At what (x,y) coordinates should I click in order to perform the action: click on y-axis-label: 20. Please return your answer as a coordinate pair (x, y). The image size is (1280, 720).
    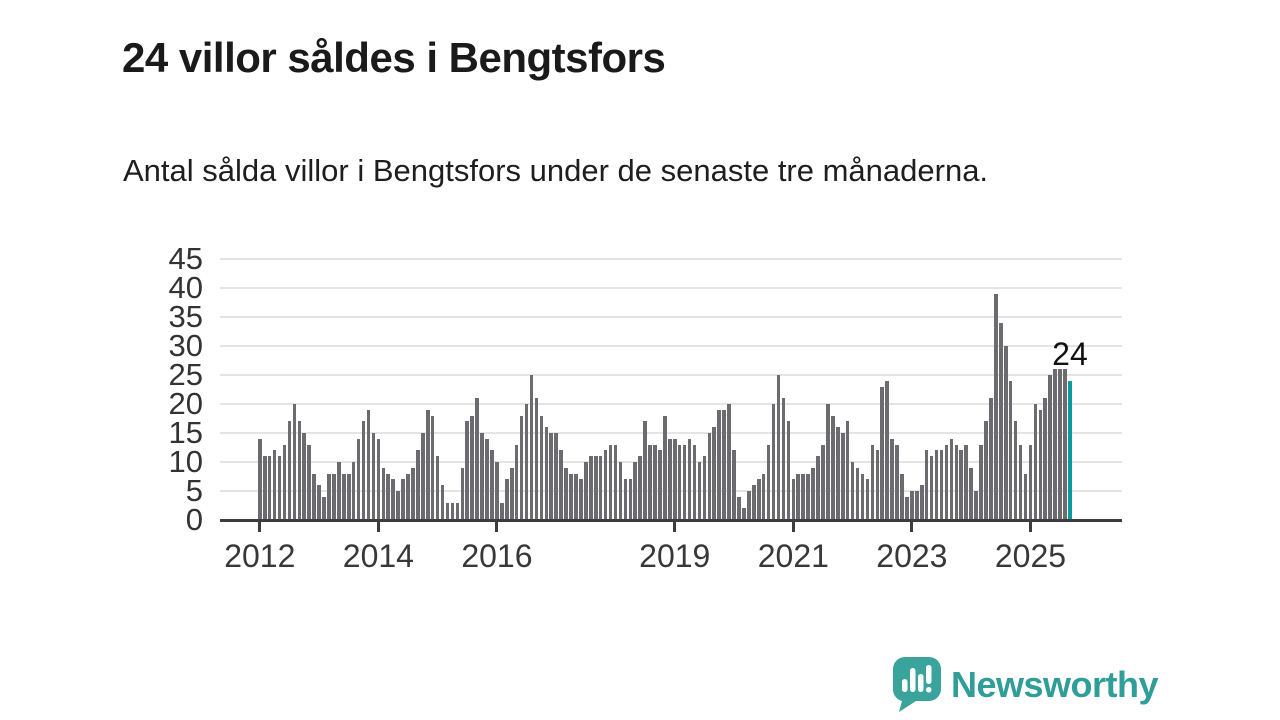
    Looking at the image, I should click on (185, 403).